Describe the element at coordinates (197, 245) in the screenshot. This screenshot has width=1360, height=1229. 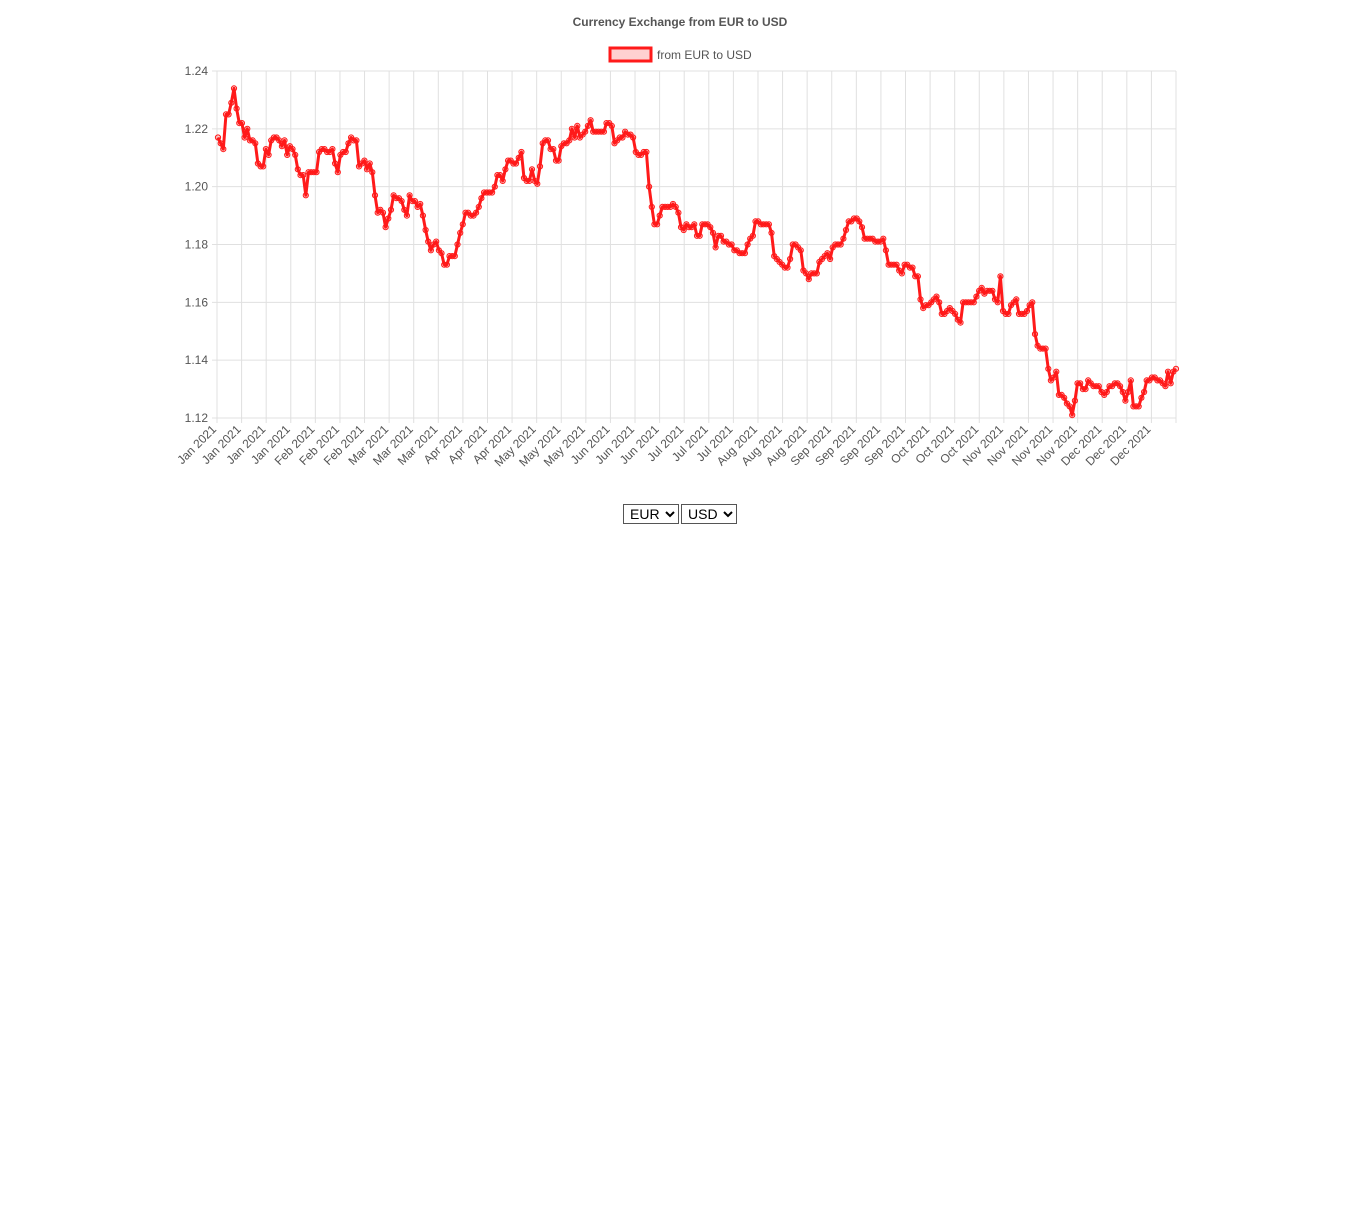
I see `y-tick-label: 1.18` at that location.